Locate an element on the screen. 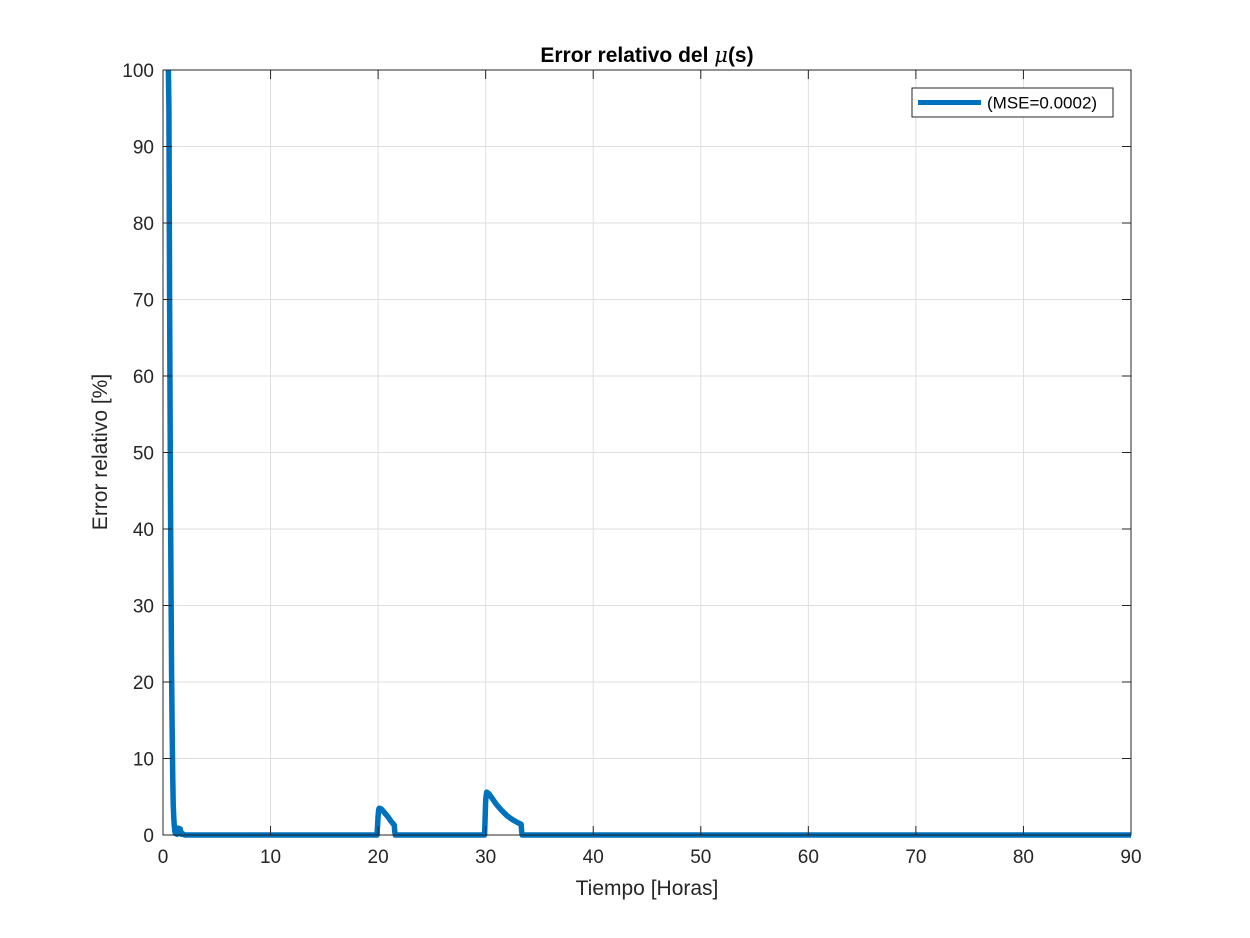 Image resolution: width=1250 pixels, height=938 pixels. legend: (MSE=0.0002) is located at coordinates (1012, 102).